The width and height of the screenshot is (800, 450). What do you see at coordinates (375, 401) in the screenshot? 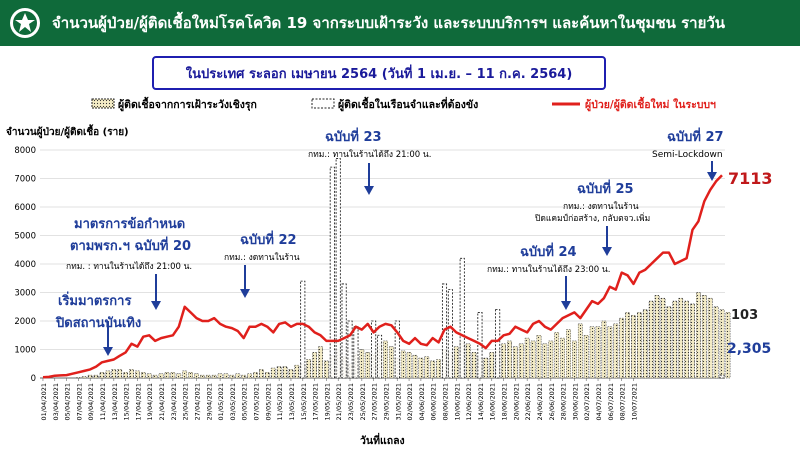
I see `x-tick-label: 27/05/2021` at bounding box center [375, 401].